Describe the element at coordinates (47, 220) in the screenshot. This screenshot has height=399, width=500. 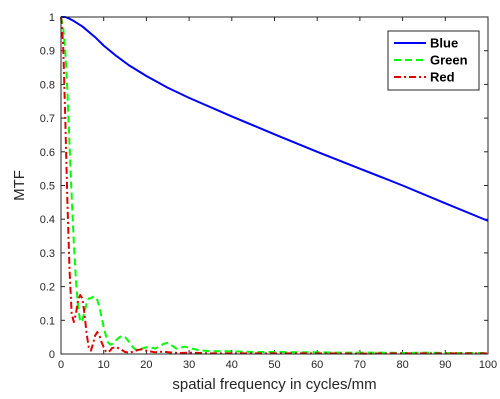
I see `y-tick-label: 0.4` at that location.